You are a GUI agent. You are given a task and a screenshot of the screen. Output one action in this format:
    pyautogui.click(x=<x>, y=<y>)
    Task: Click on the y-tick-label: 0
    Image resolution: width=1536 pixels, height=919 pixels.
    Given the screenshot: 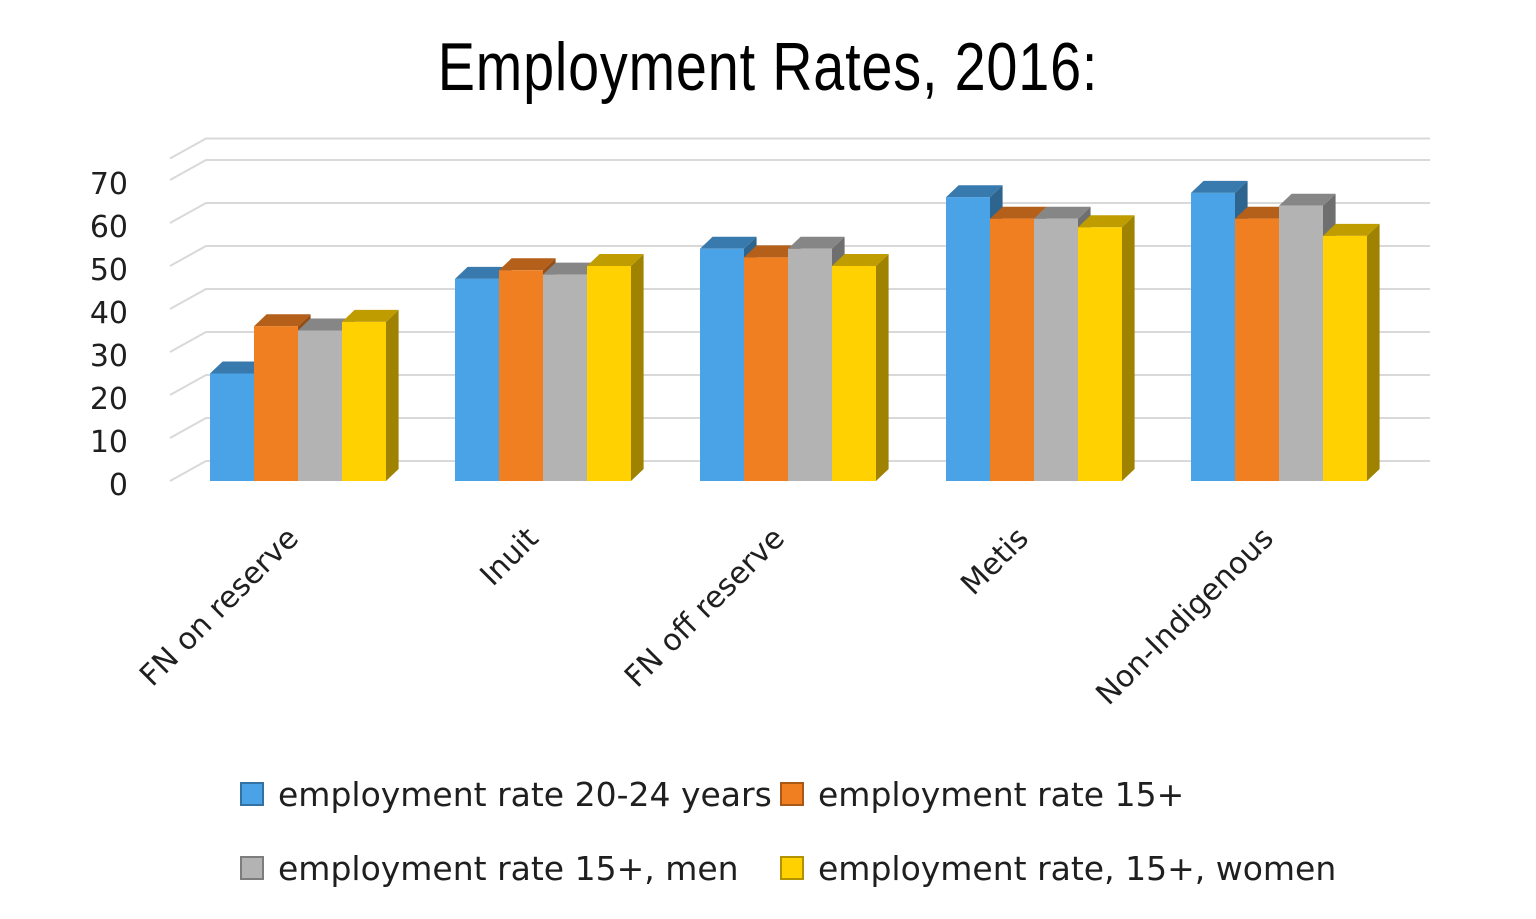 What is the action you would take?
    pyautogui.click(x=118, y=485)
    